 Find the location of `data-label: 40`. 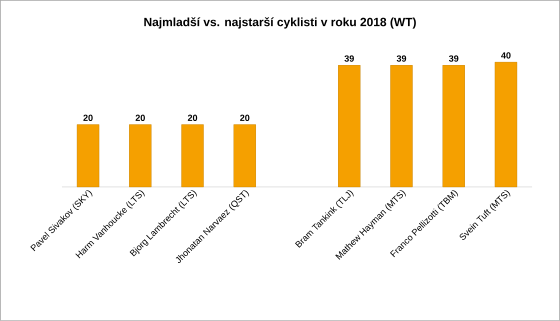

data-label: 40 is located at coordinates (506, 55).